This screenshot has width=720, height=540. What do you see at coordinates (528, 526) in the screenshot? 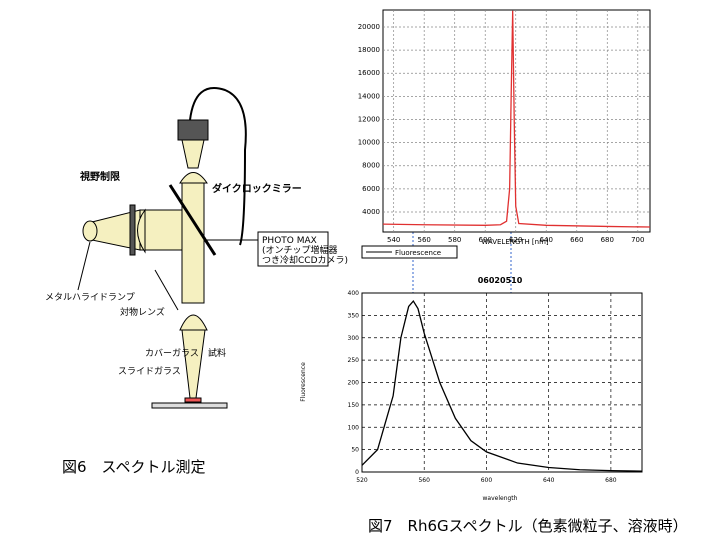
I see `caption: 図7 Rh6Gスペクトル（色素微粒子、溶液時）` at bounding box center [528, 526].